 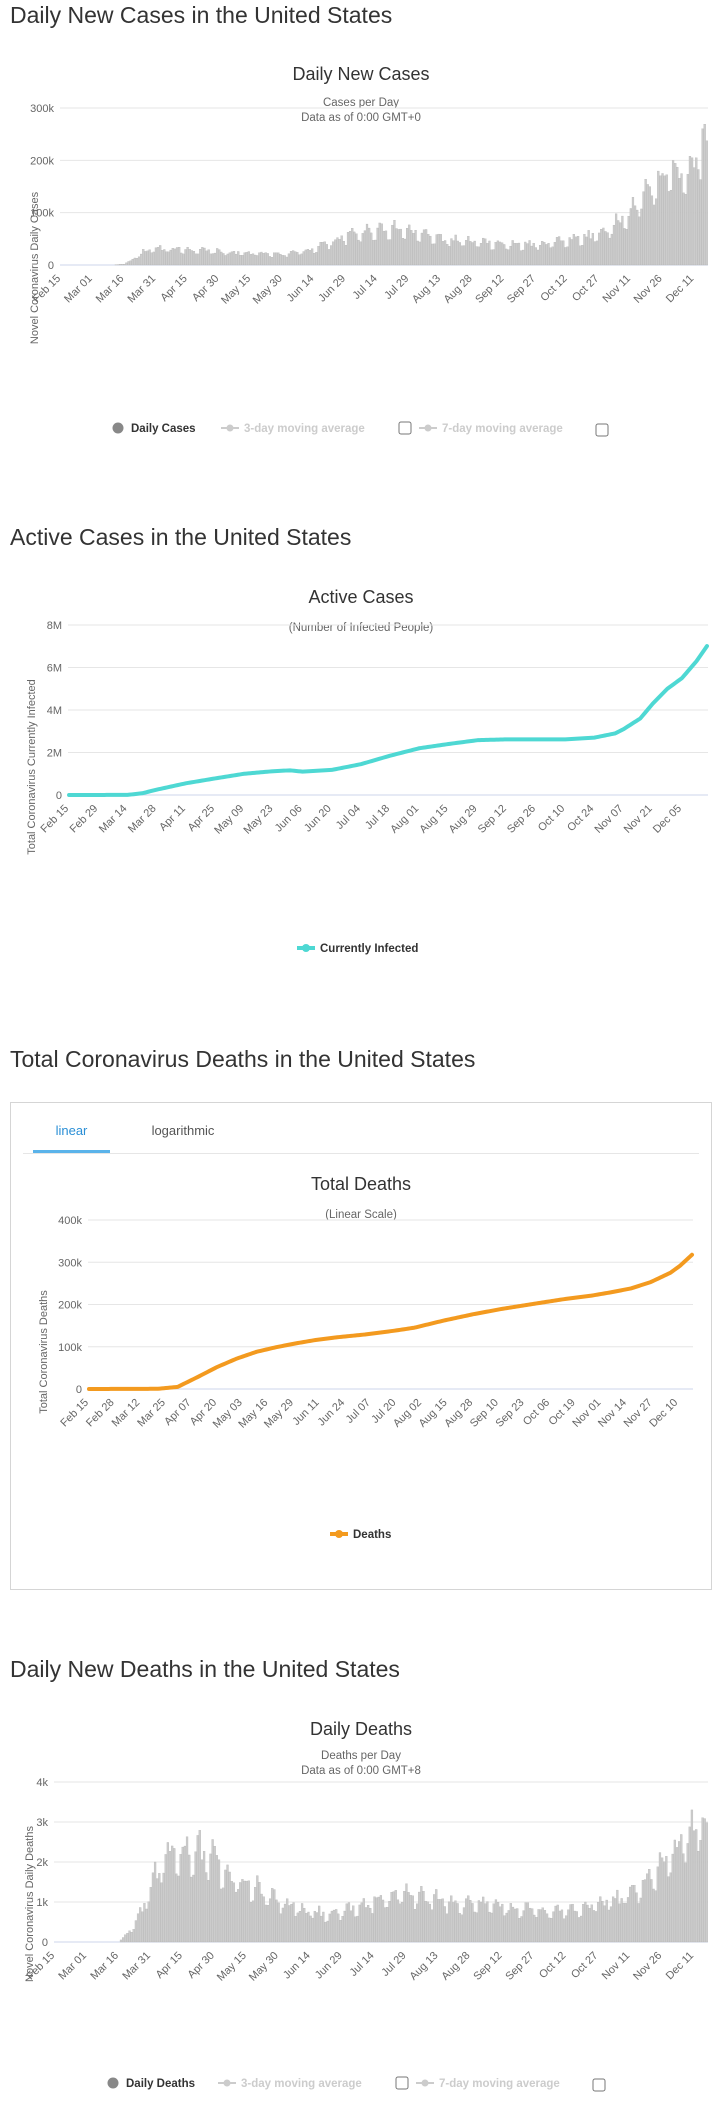 I want to click on tab-logarithmic: logarithmic, so click(x=183, y=1130).